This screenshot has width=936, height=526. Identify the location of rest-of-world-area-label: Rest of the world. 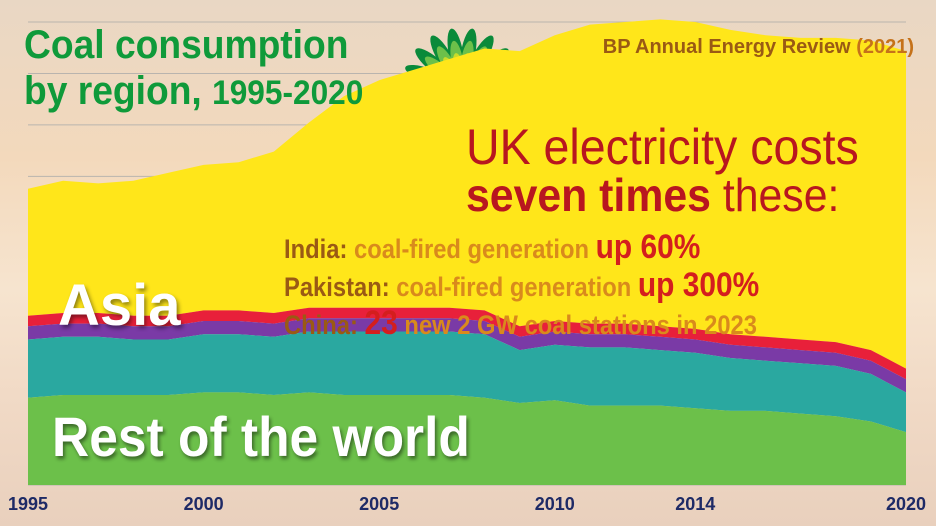
(261, 436).